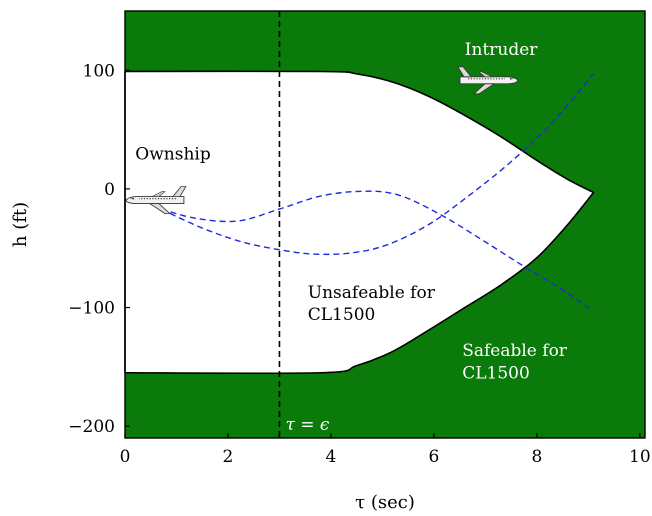  I want to click on x-axis: 0 2 4 6 8 10, so click(385, 450).